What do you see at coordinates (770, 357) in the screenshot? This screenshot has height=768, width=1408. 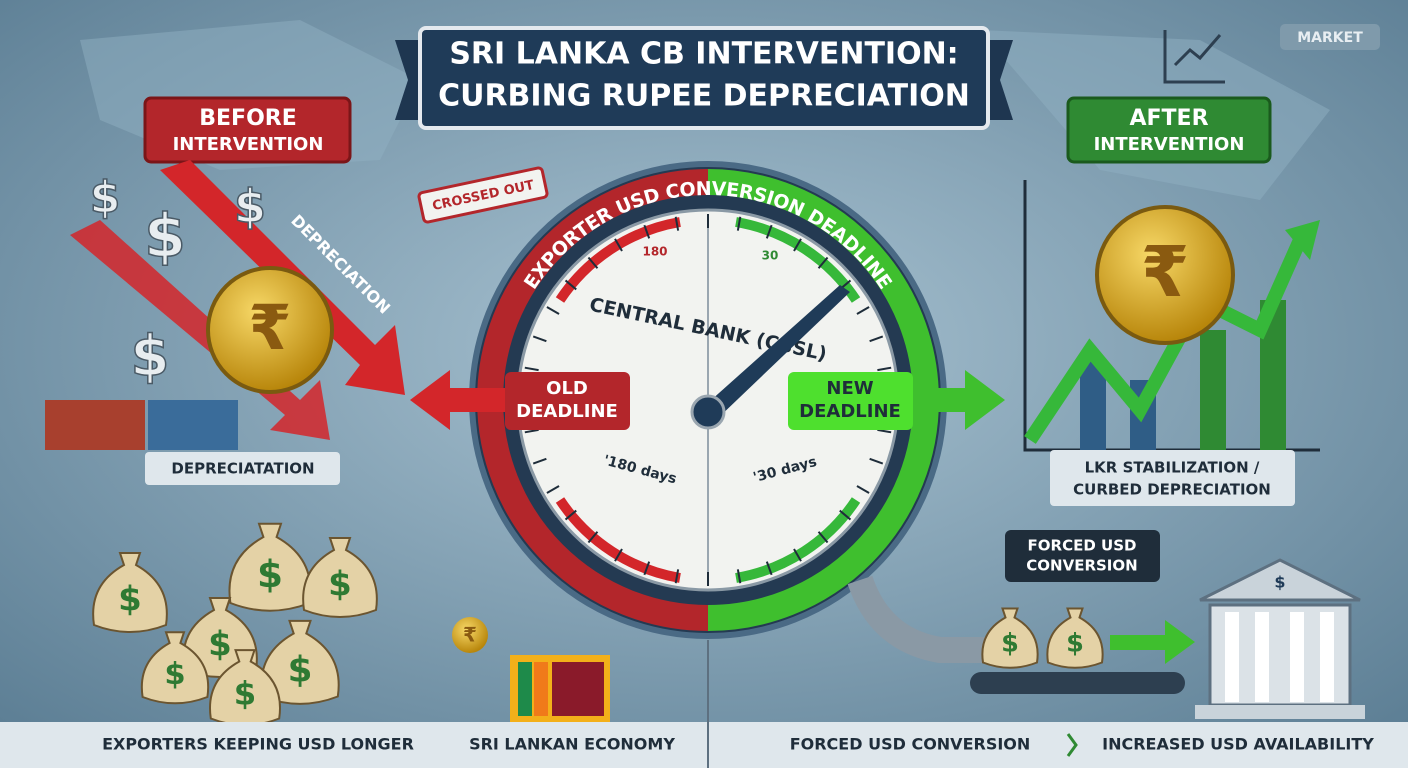 I see `needle` at bounding box center [770, 357].